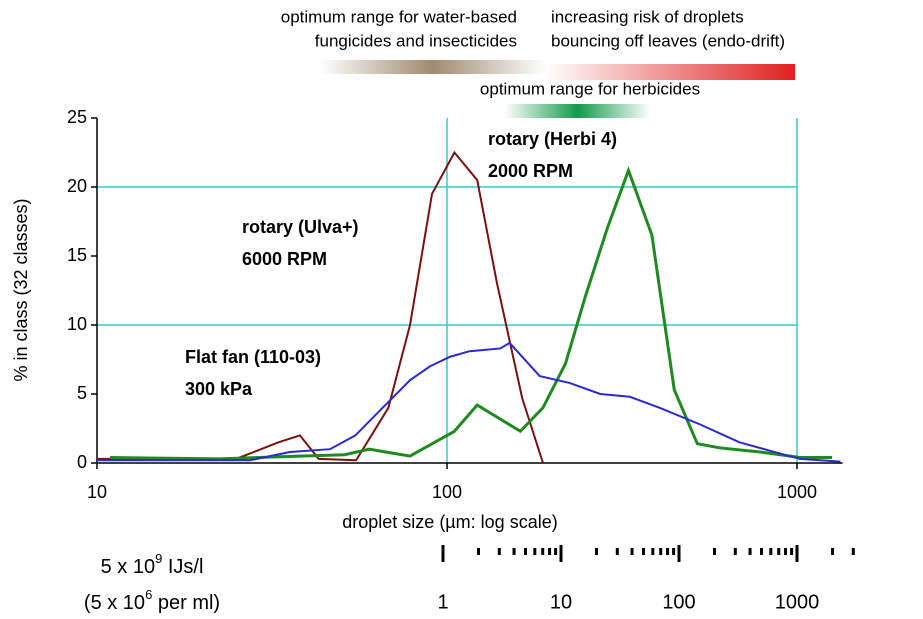  I want to click on series-detail: 300 kPa, so click(219, 389).